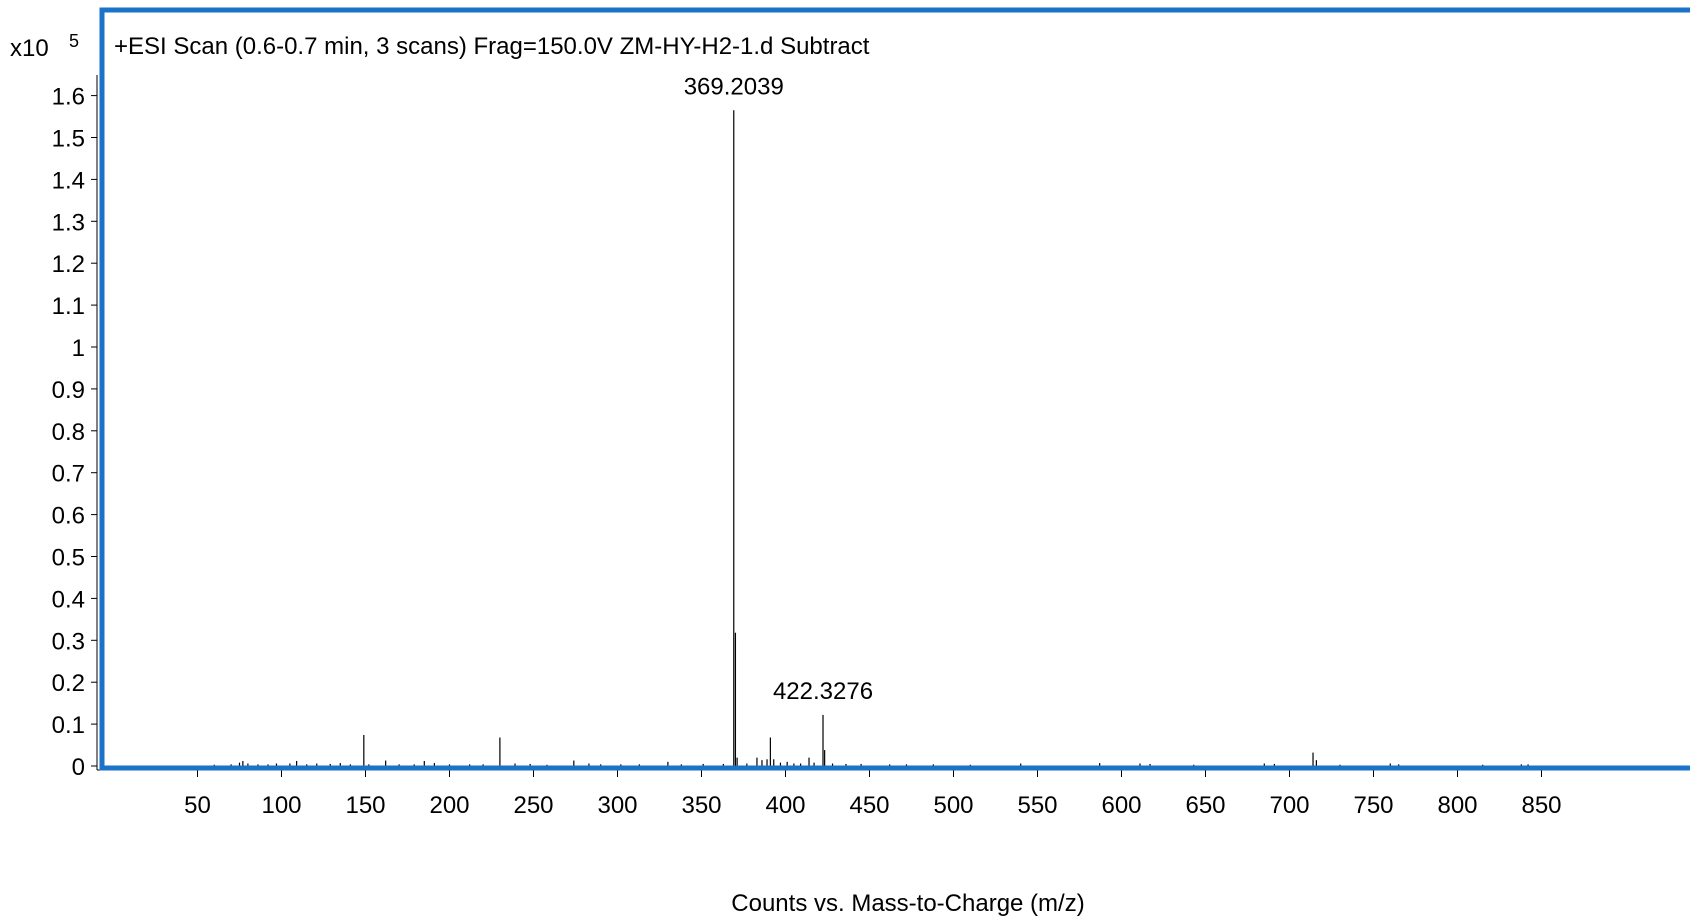 This screenshot has width=1690, height=922. What do you see at coordinates (74, 41) in the screenshot?
I see `y-multiplier-exponent: 5` at bounding box center [74, 41].